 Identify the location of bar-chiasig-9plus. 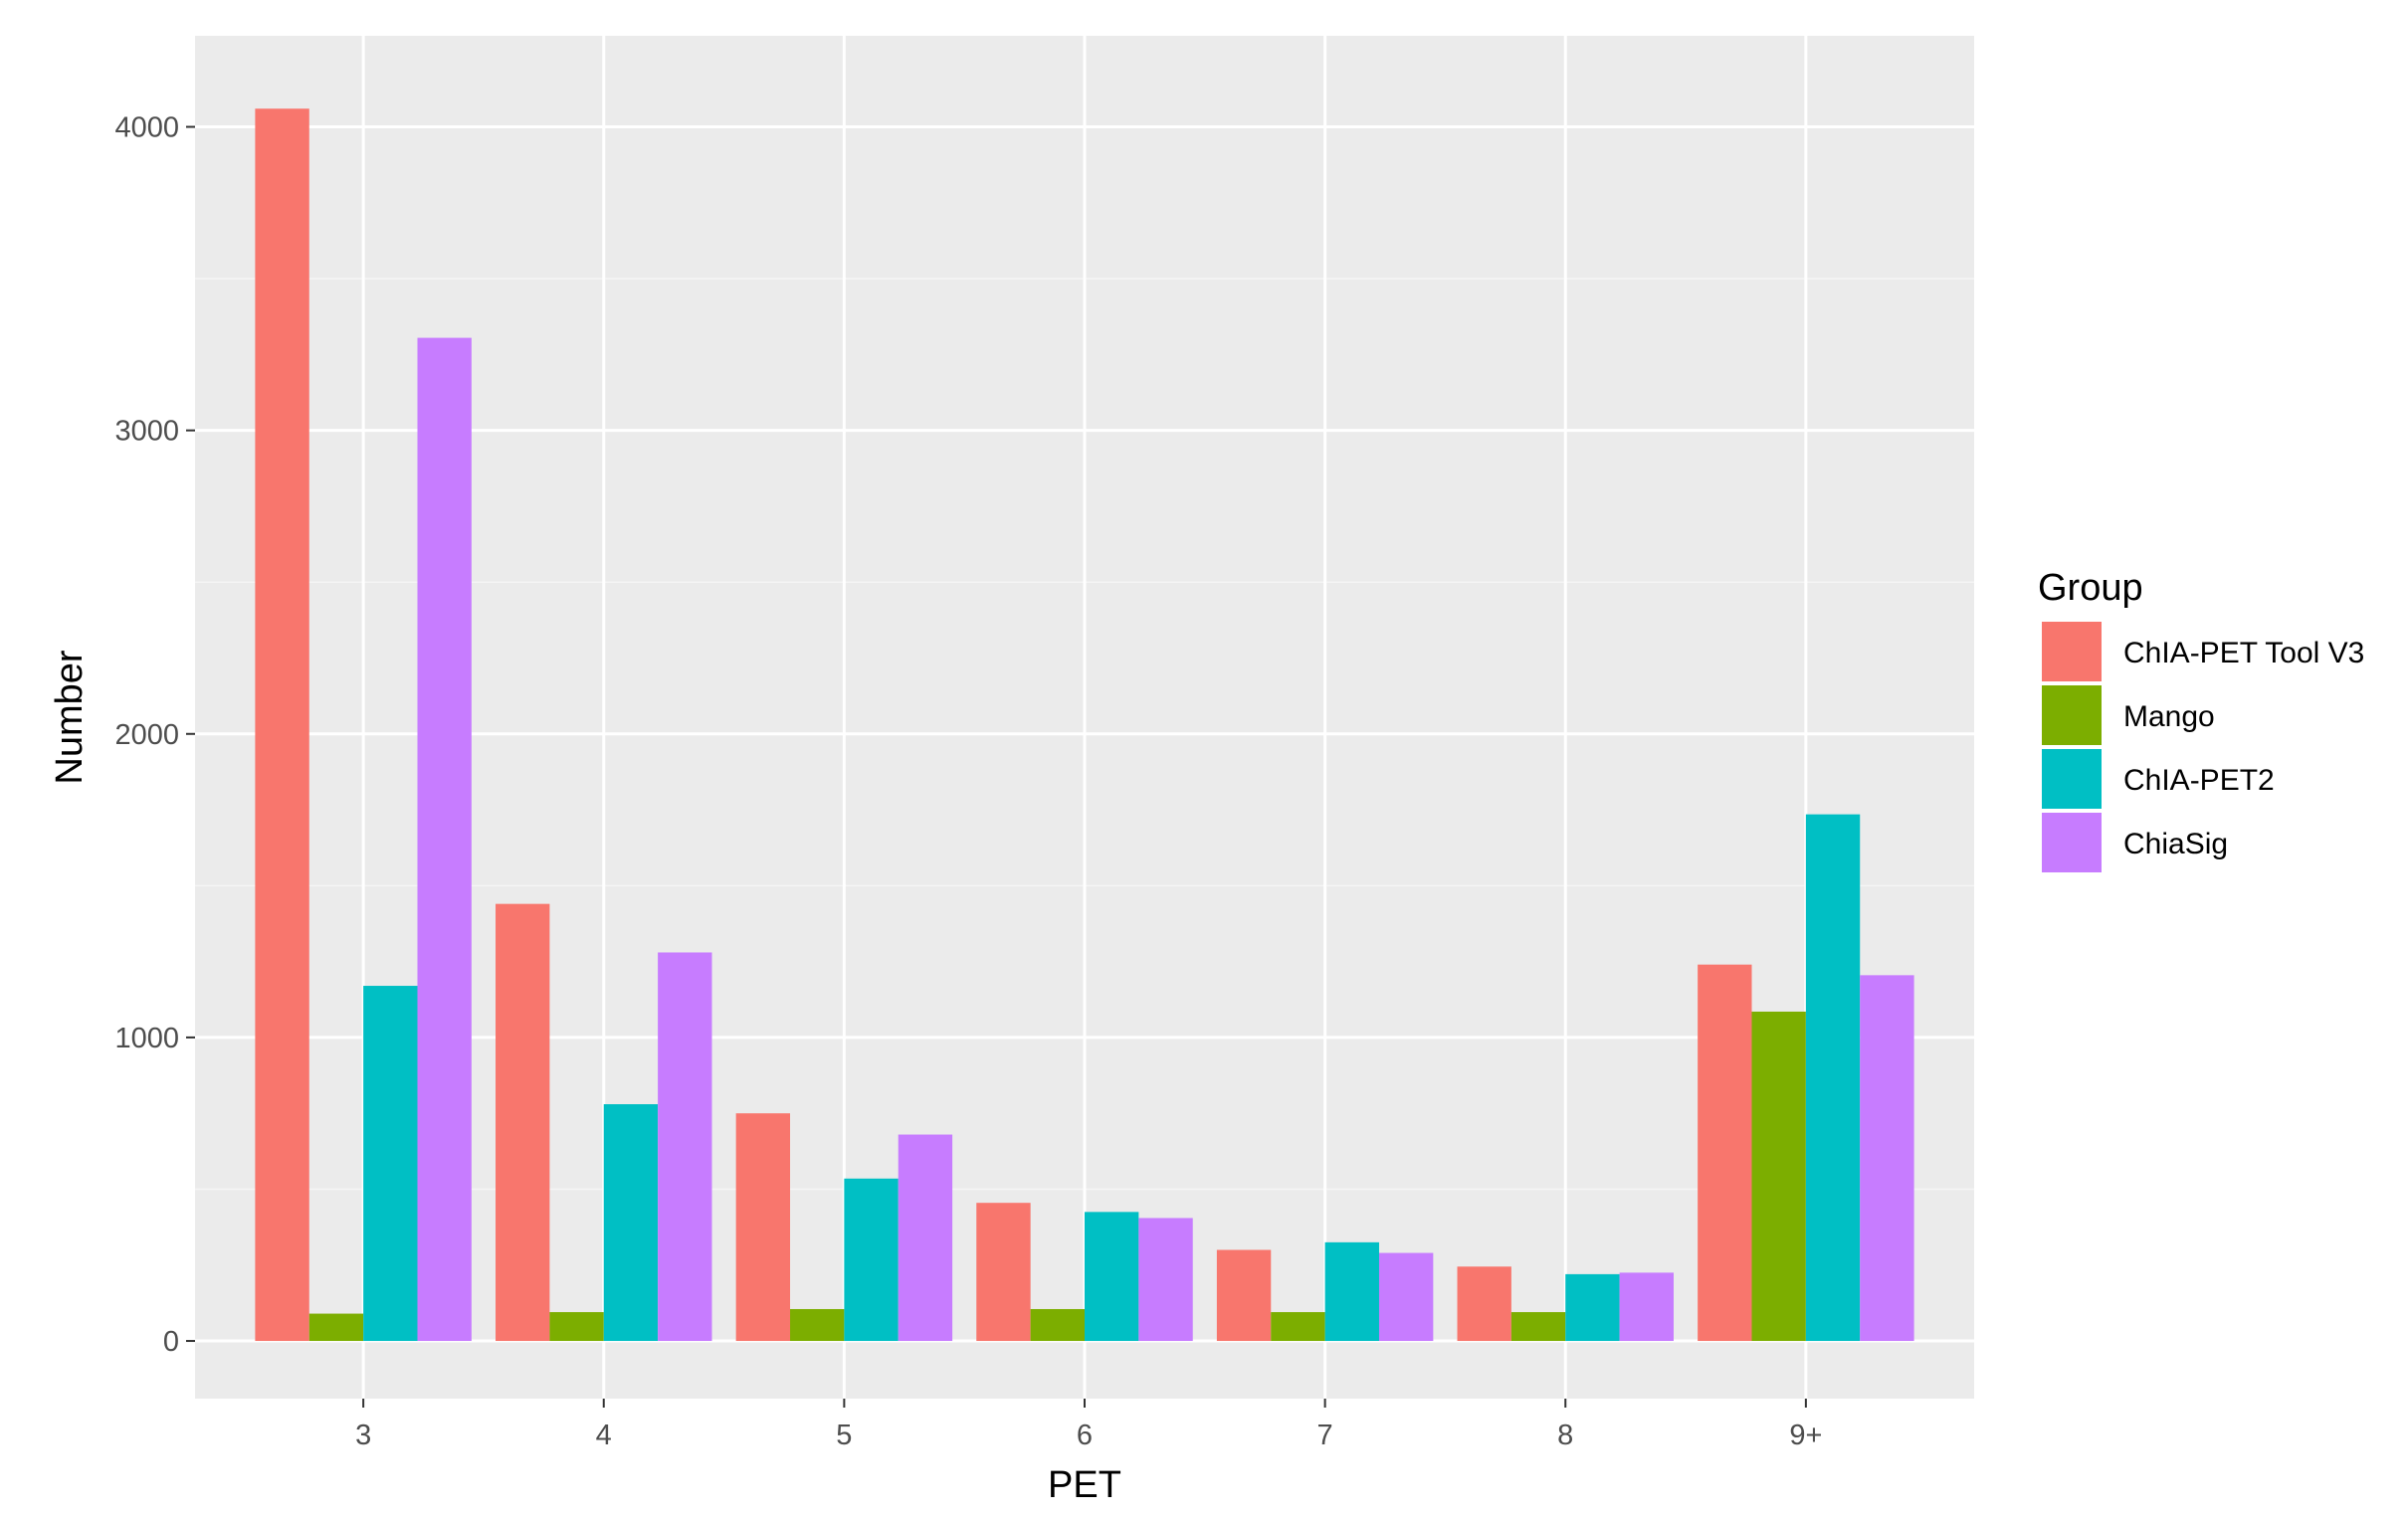
(1887, 1158).